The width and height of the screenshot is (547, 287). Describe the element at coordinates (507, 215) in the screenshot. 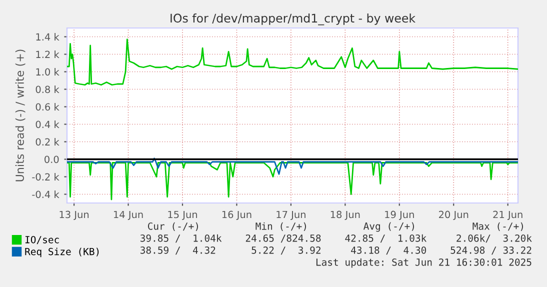

I see `x-tick-label: 21 Jun` at that location.